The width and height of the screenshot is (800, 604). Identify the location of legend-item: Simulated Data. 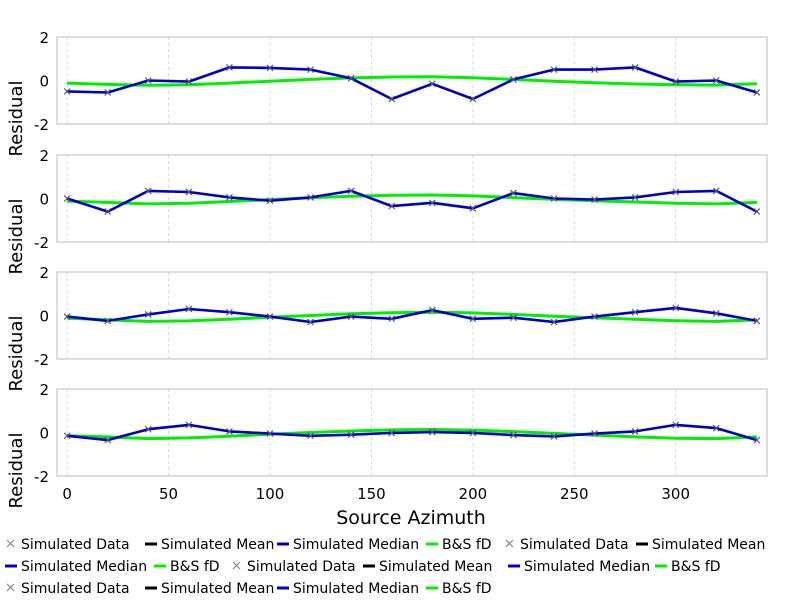
(68, 545).